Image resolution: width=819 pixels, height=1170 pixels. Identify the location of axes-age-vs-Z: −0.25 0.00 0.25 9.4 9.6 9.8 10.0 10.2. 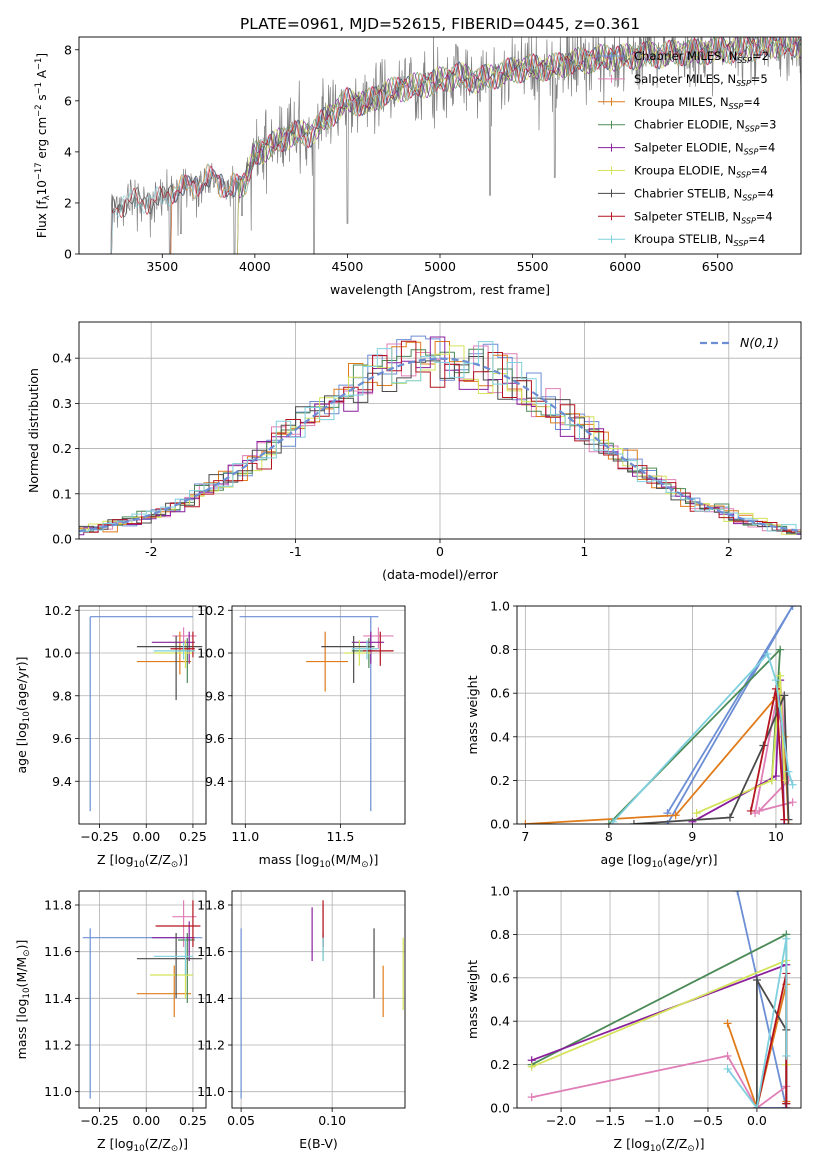
(125, 723).